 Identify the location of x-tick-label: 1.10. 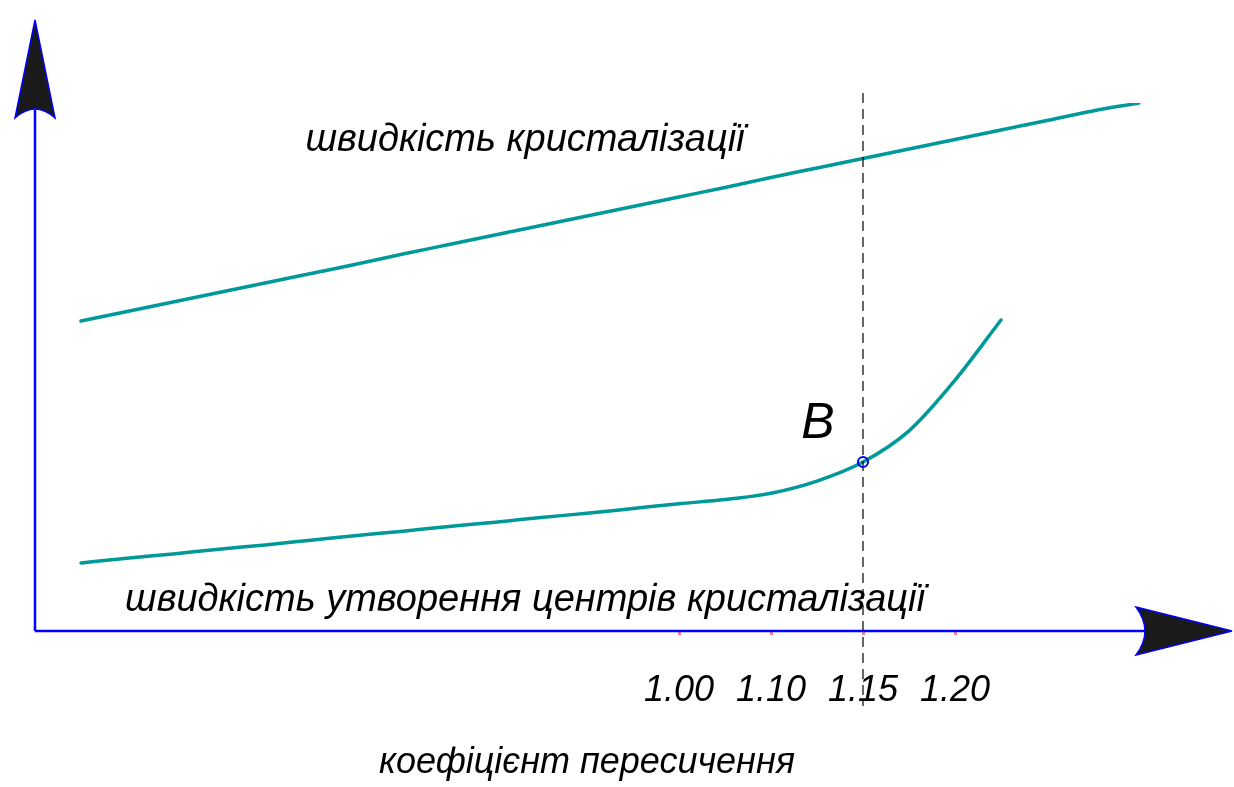
(771, 688).